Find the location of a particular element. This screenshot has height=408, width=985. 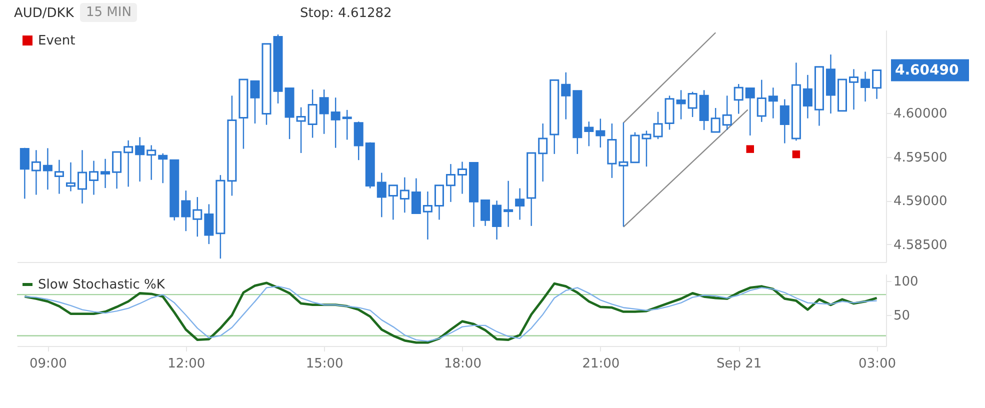

y-tick-label: 100 is located at coordinates (906, 282).